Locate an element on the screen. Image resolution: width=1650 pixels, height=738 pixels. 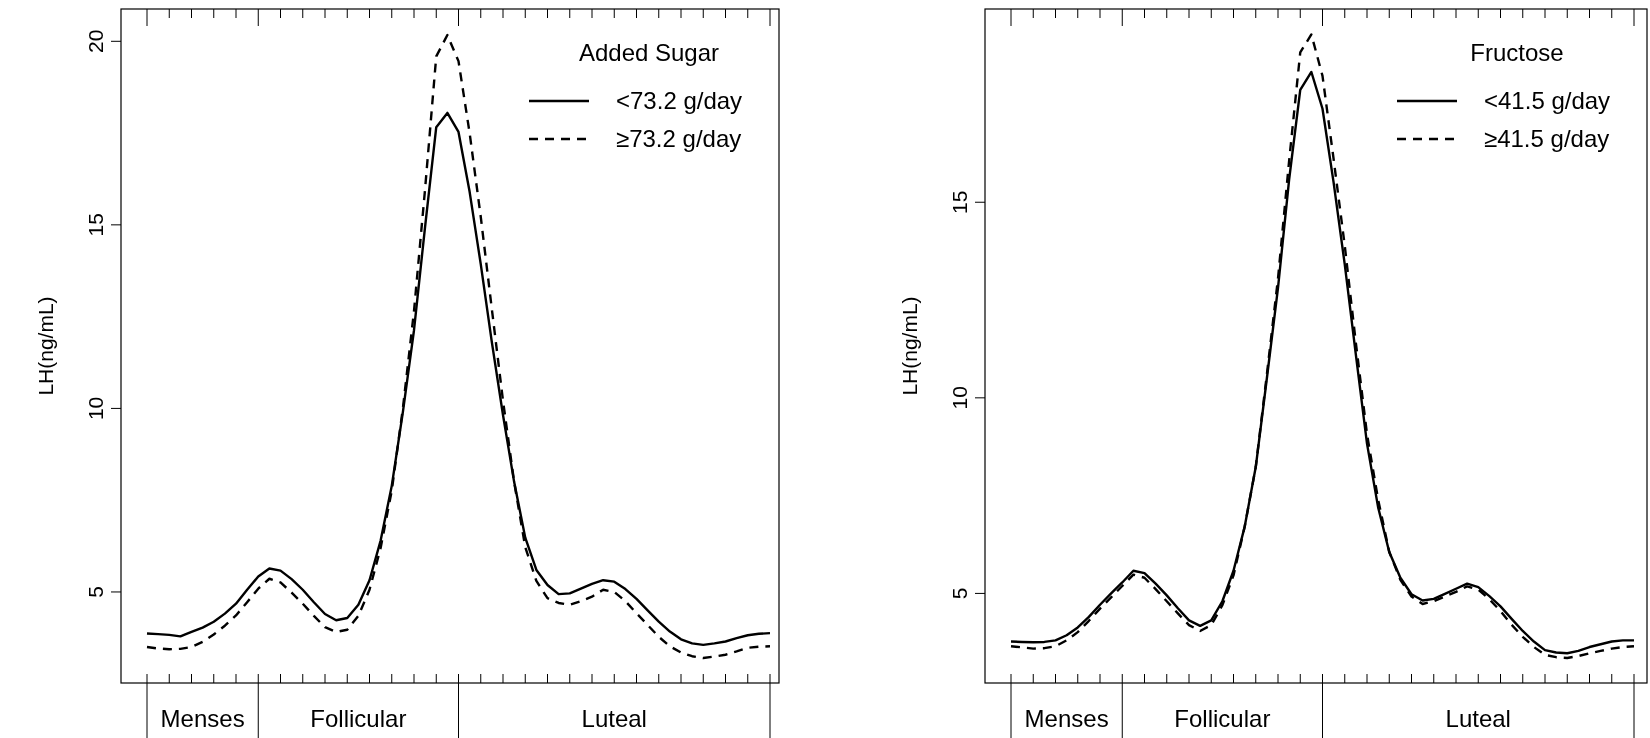
legend-title: Added Sugar is located at coordinates (649, 52).